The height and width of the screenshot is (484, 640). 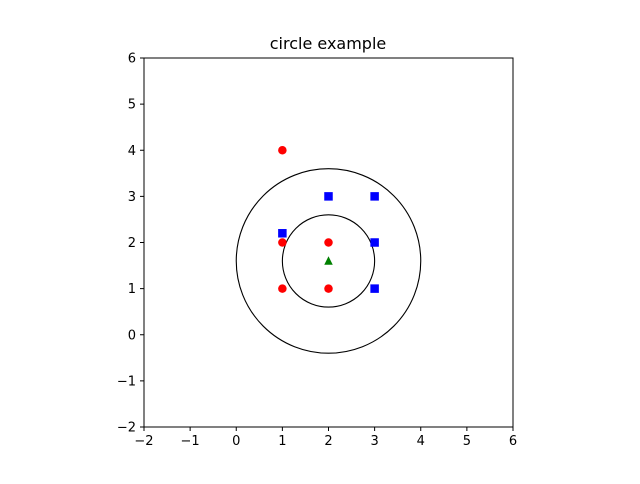 What do you see at coordinates (236, 441) in the screenshot?
I see `x-tick-label-2: 0` at bounding box center [236, 441].